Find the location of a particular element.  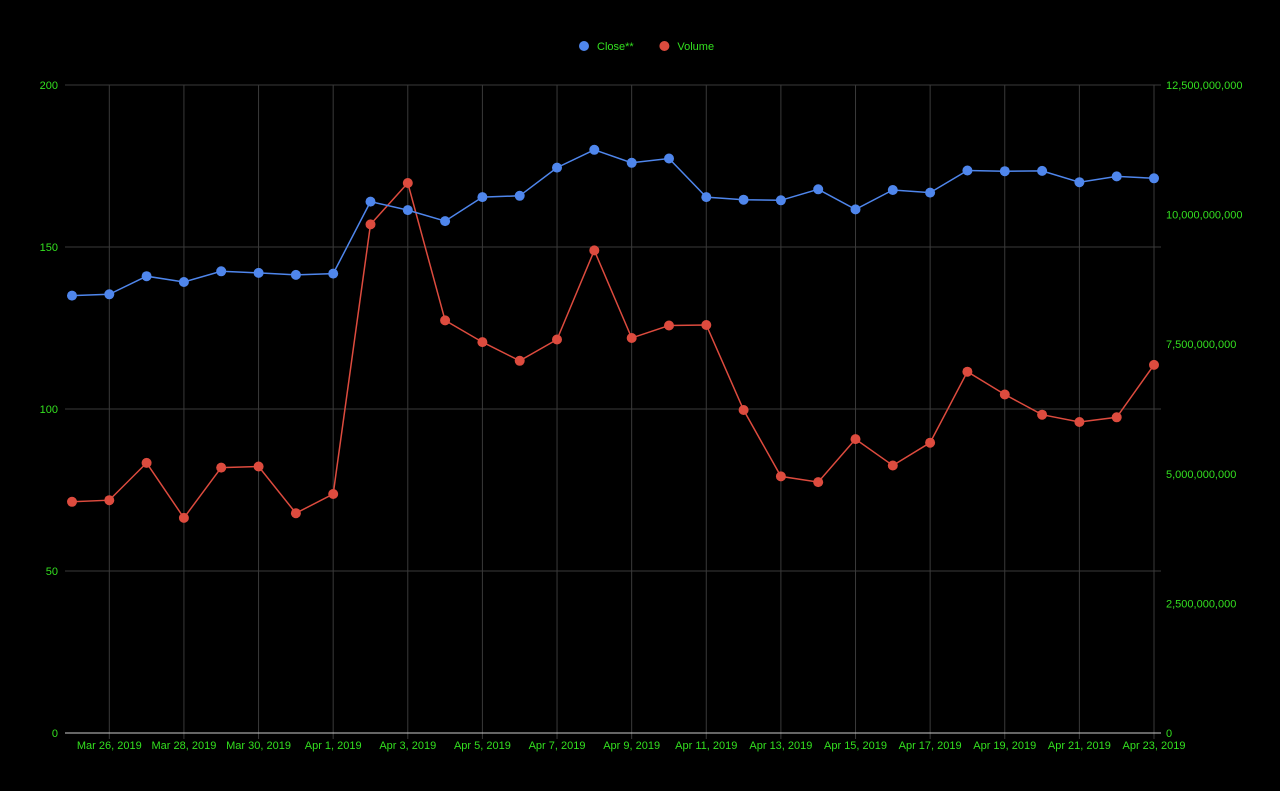

y-right-tick-label: 10,000,000,000 is located at coordinates (1204, 216).